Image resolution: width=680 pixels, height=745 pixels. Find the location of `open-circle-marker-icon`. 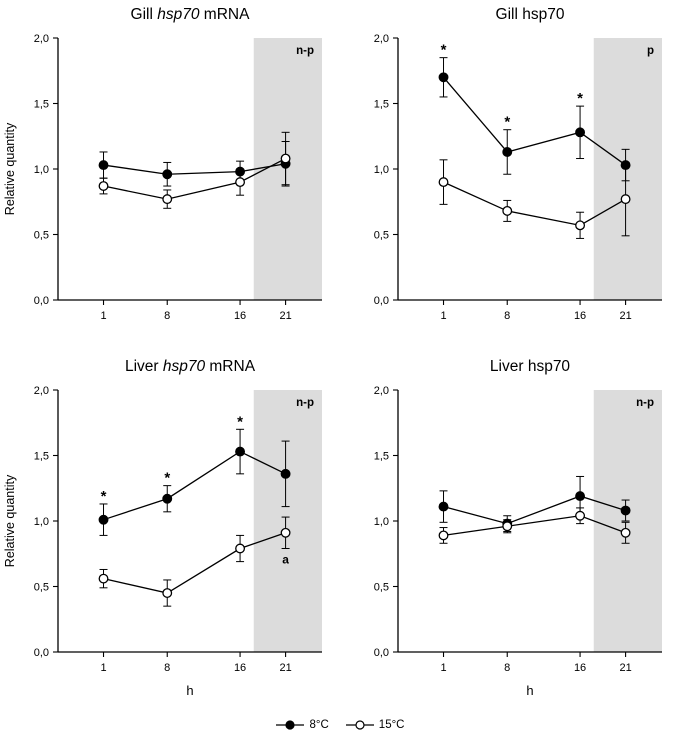

open-circle-marker-icon is located at coordinates (359, 724).